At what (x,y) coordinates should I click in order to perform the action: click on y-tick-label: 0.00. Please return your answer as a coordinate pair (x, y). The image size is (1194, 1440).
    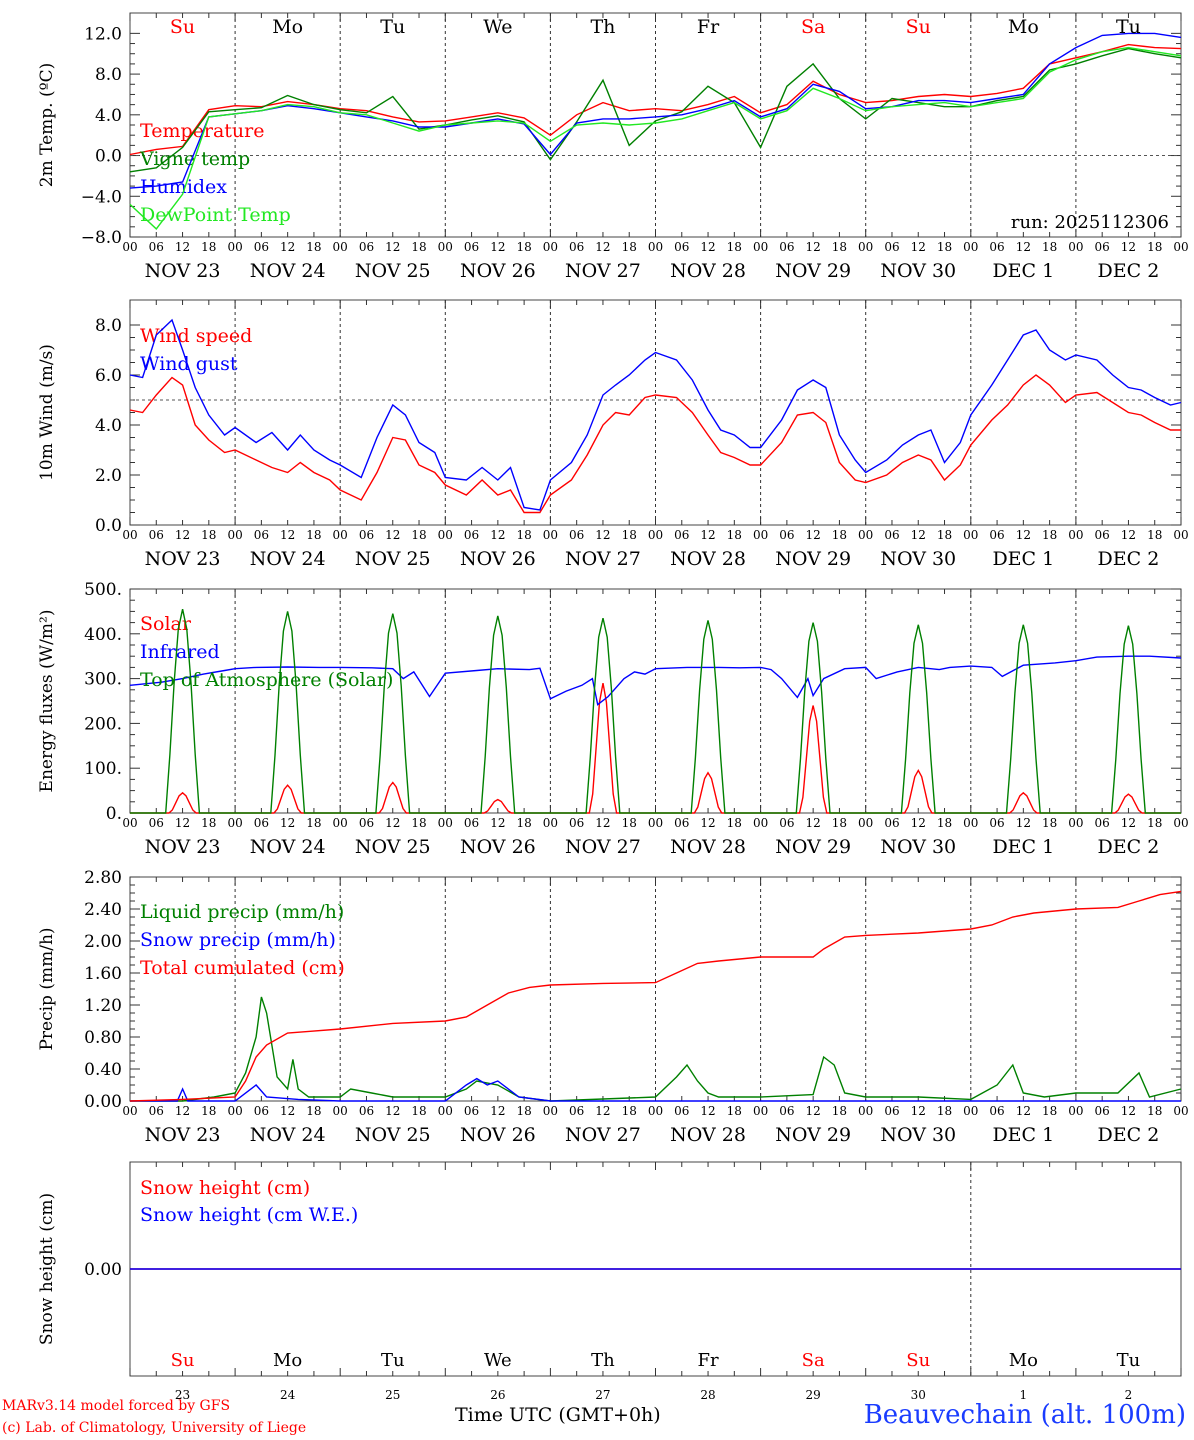
    Looking at the image, I should click on (103, 1102).